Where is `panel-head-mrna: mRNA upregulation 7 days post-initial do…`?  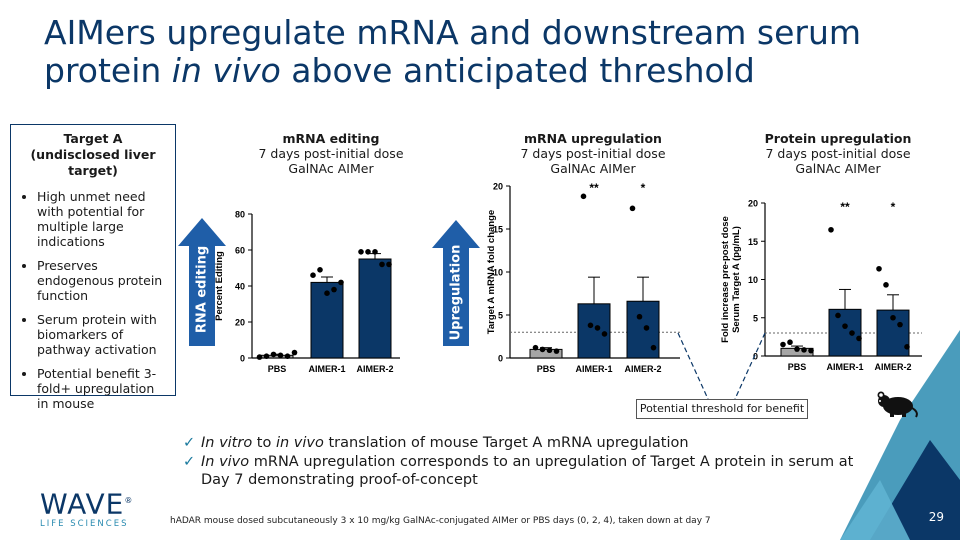 panel-head-mrna: mRNA upregulation 7 days post-initial do… is located at coordinates (593, 153).